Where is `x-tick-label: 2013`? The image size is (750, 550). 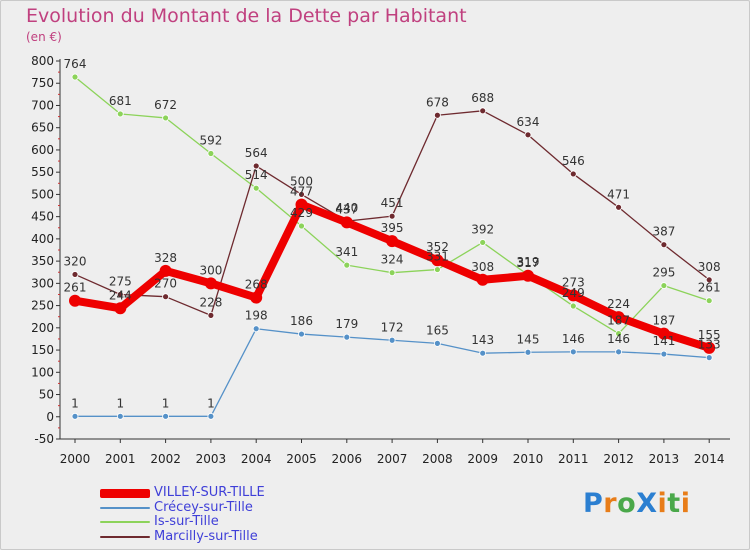
x-tick-label: 2013 is located at coordinates (664, 459).